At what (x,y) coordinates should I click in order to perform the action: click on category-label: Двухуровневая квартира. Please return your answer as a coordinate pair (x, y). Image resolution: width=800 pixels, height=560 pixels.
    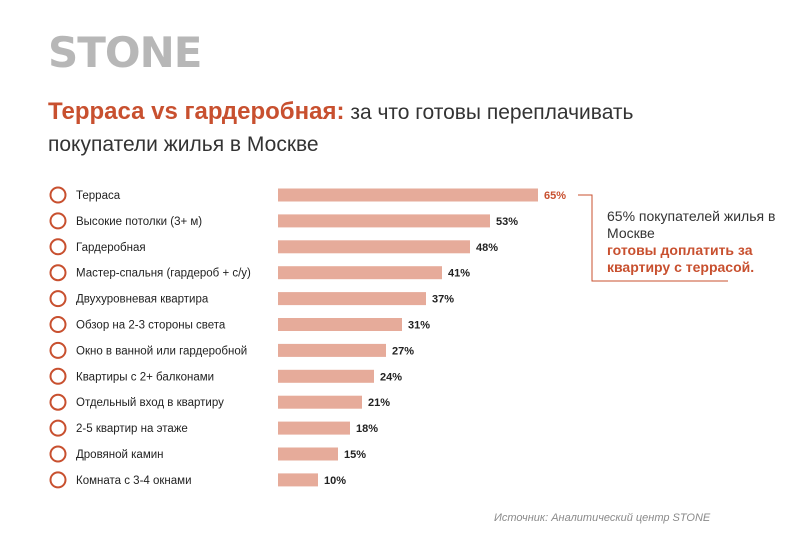
    Looking at the image, I should click on (142, 300).